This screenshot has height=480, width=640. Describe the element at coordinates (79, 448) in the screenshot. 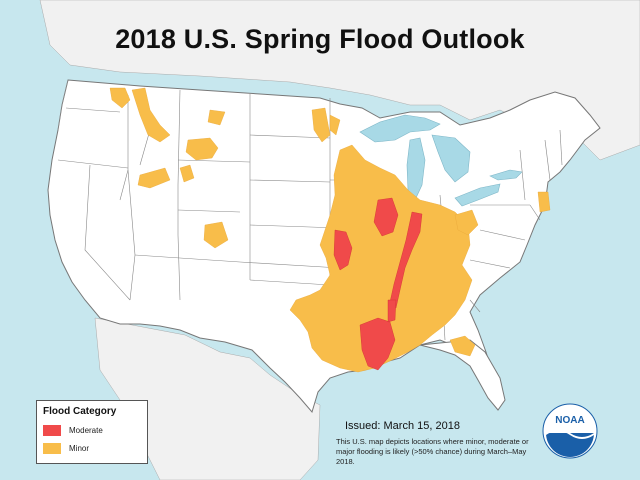

I see `legend-label-minor: Minor` at that location.